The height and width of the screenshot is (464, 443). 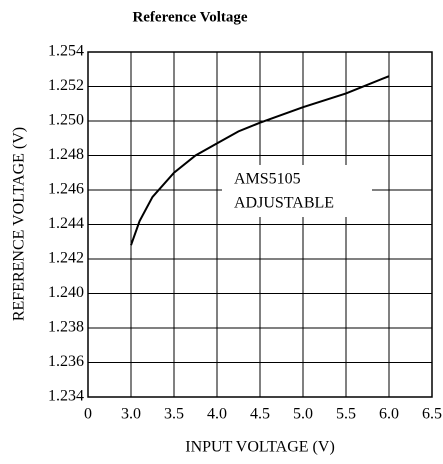 I want to click on x-tick-label: 5.5, so click(x=346, y=414).